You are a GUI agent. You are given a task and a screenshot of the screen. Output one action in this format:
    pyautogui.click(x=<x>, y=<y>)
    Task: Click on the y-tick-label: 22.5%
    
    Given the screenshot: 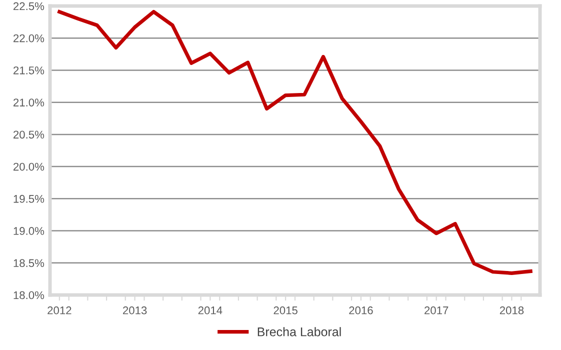 What is the action you would take?
    pyautogui.click(x=29, y=6)
    